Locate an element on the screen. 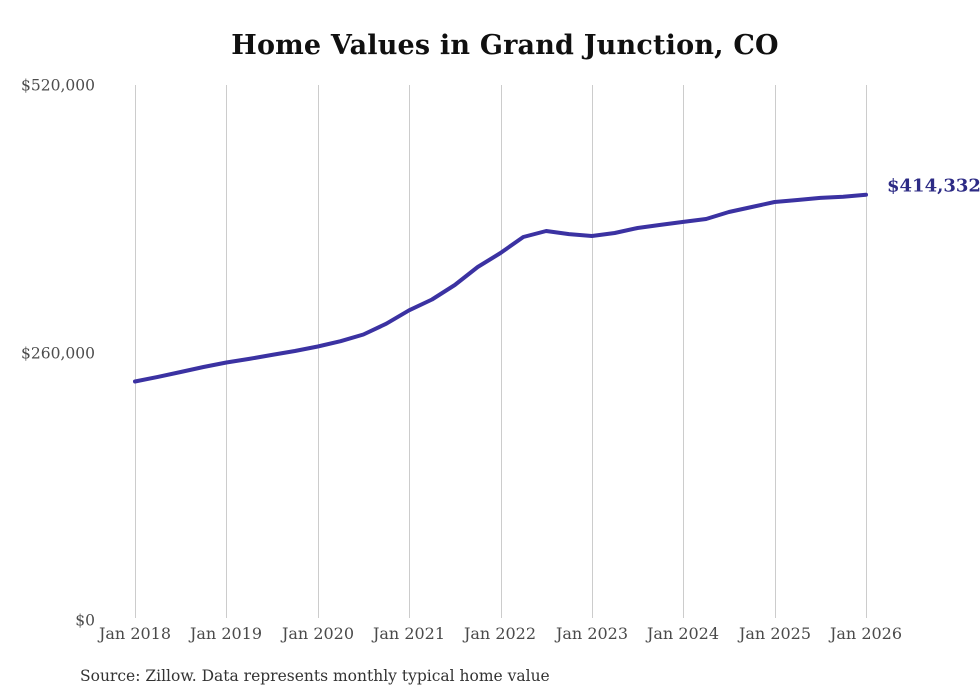 This screenshot has width=980, height=699. x-axis-tick-jan-2018: Jan 2018 is located at coordinates (135, 633).